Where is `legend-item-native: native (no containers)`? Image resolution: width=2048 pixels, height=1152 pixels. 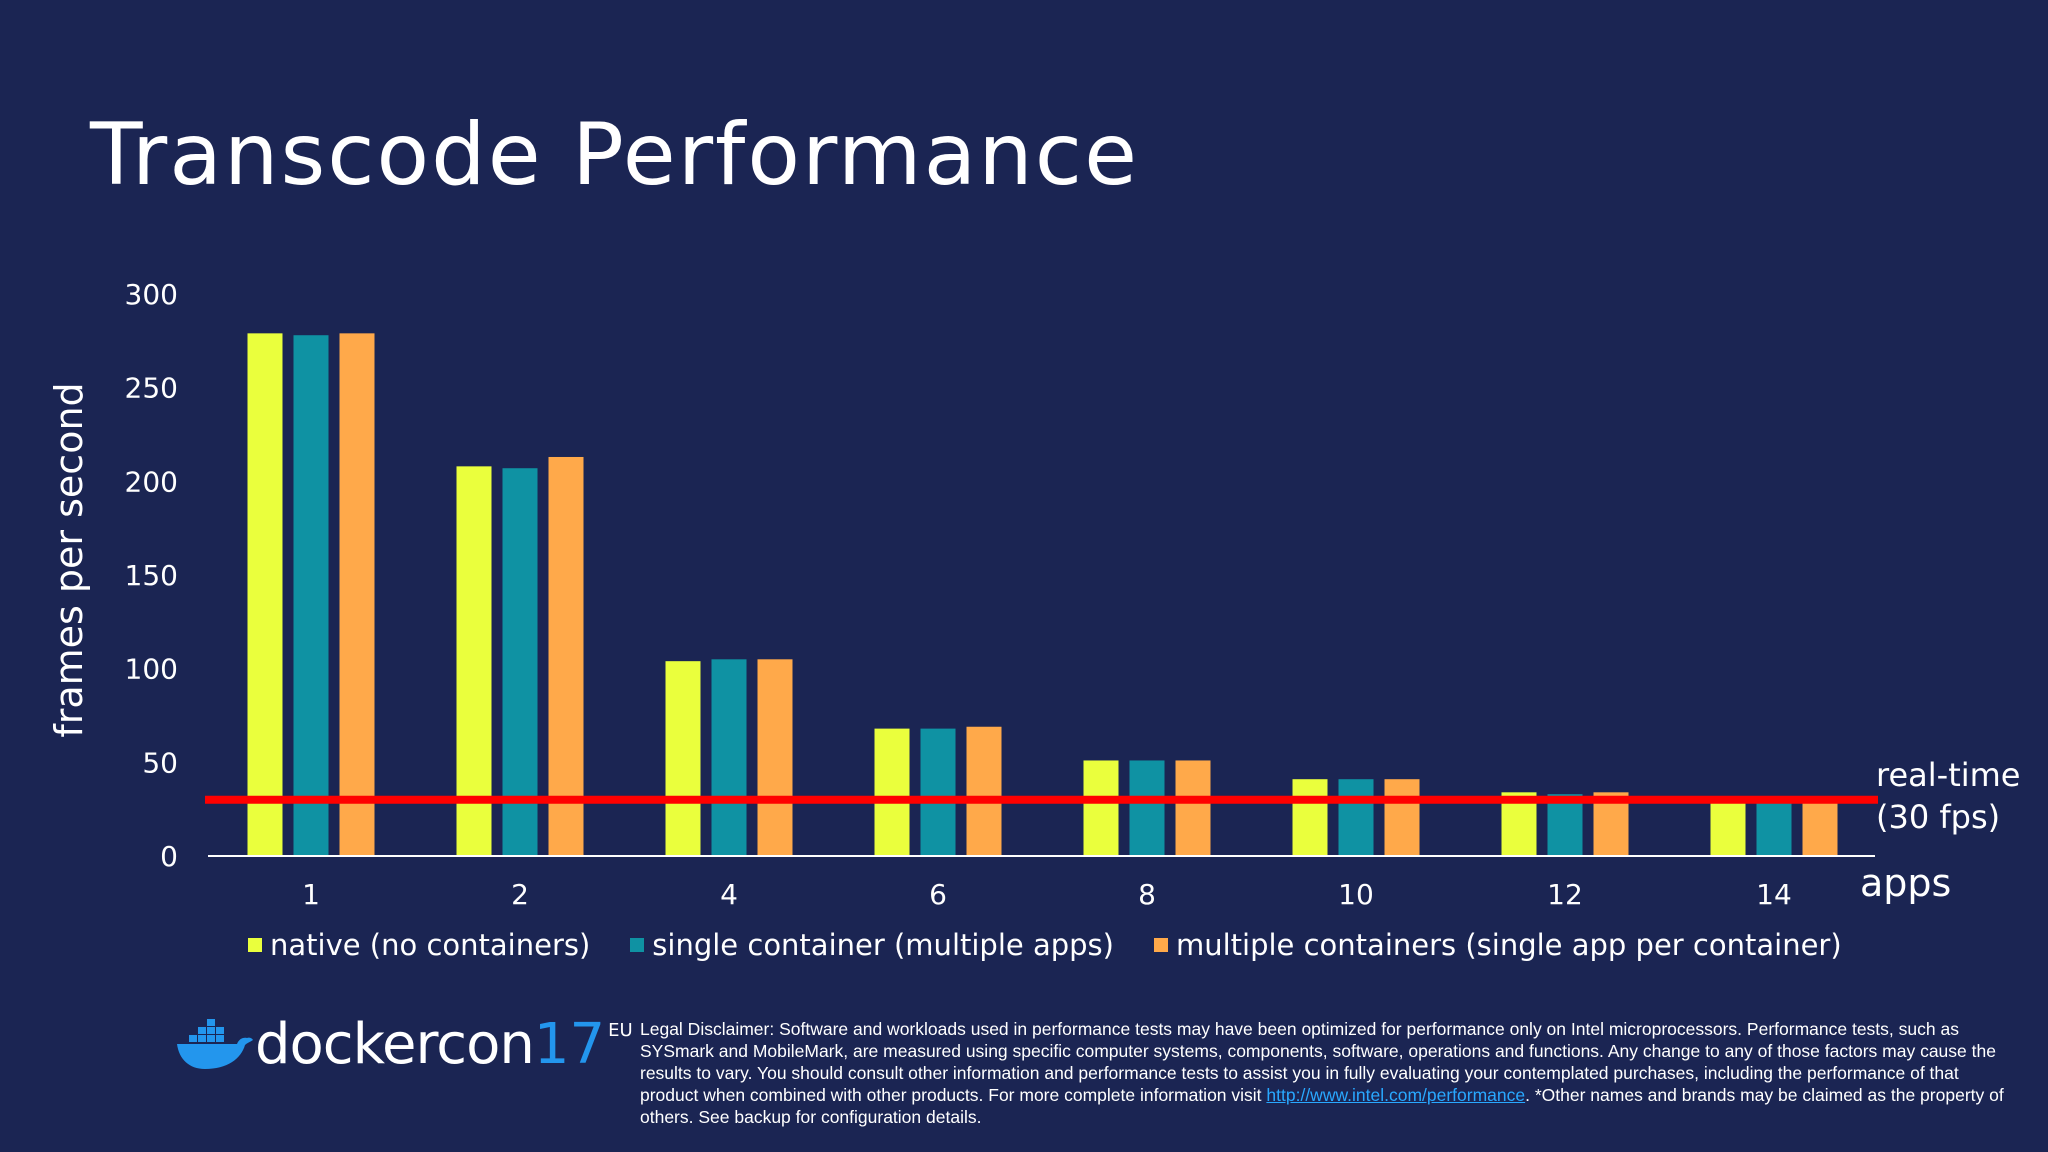 legend-item-native: native (no containers) is located at coordinates (419, 945).